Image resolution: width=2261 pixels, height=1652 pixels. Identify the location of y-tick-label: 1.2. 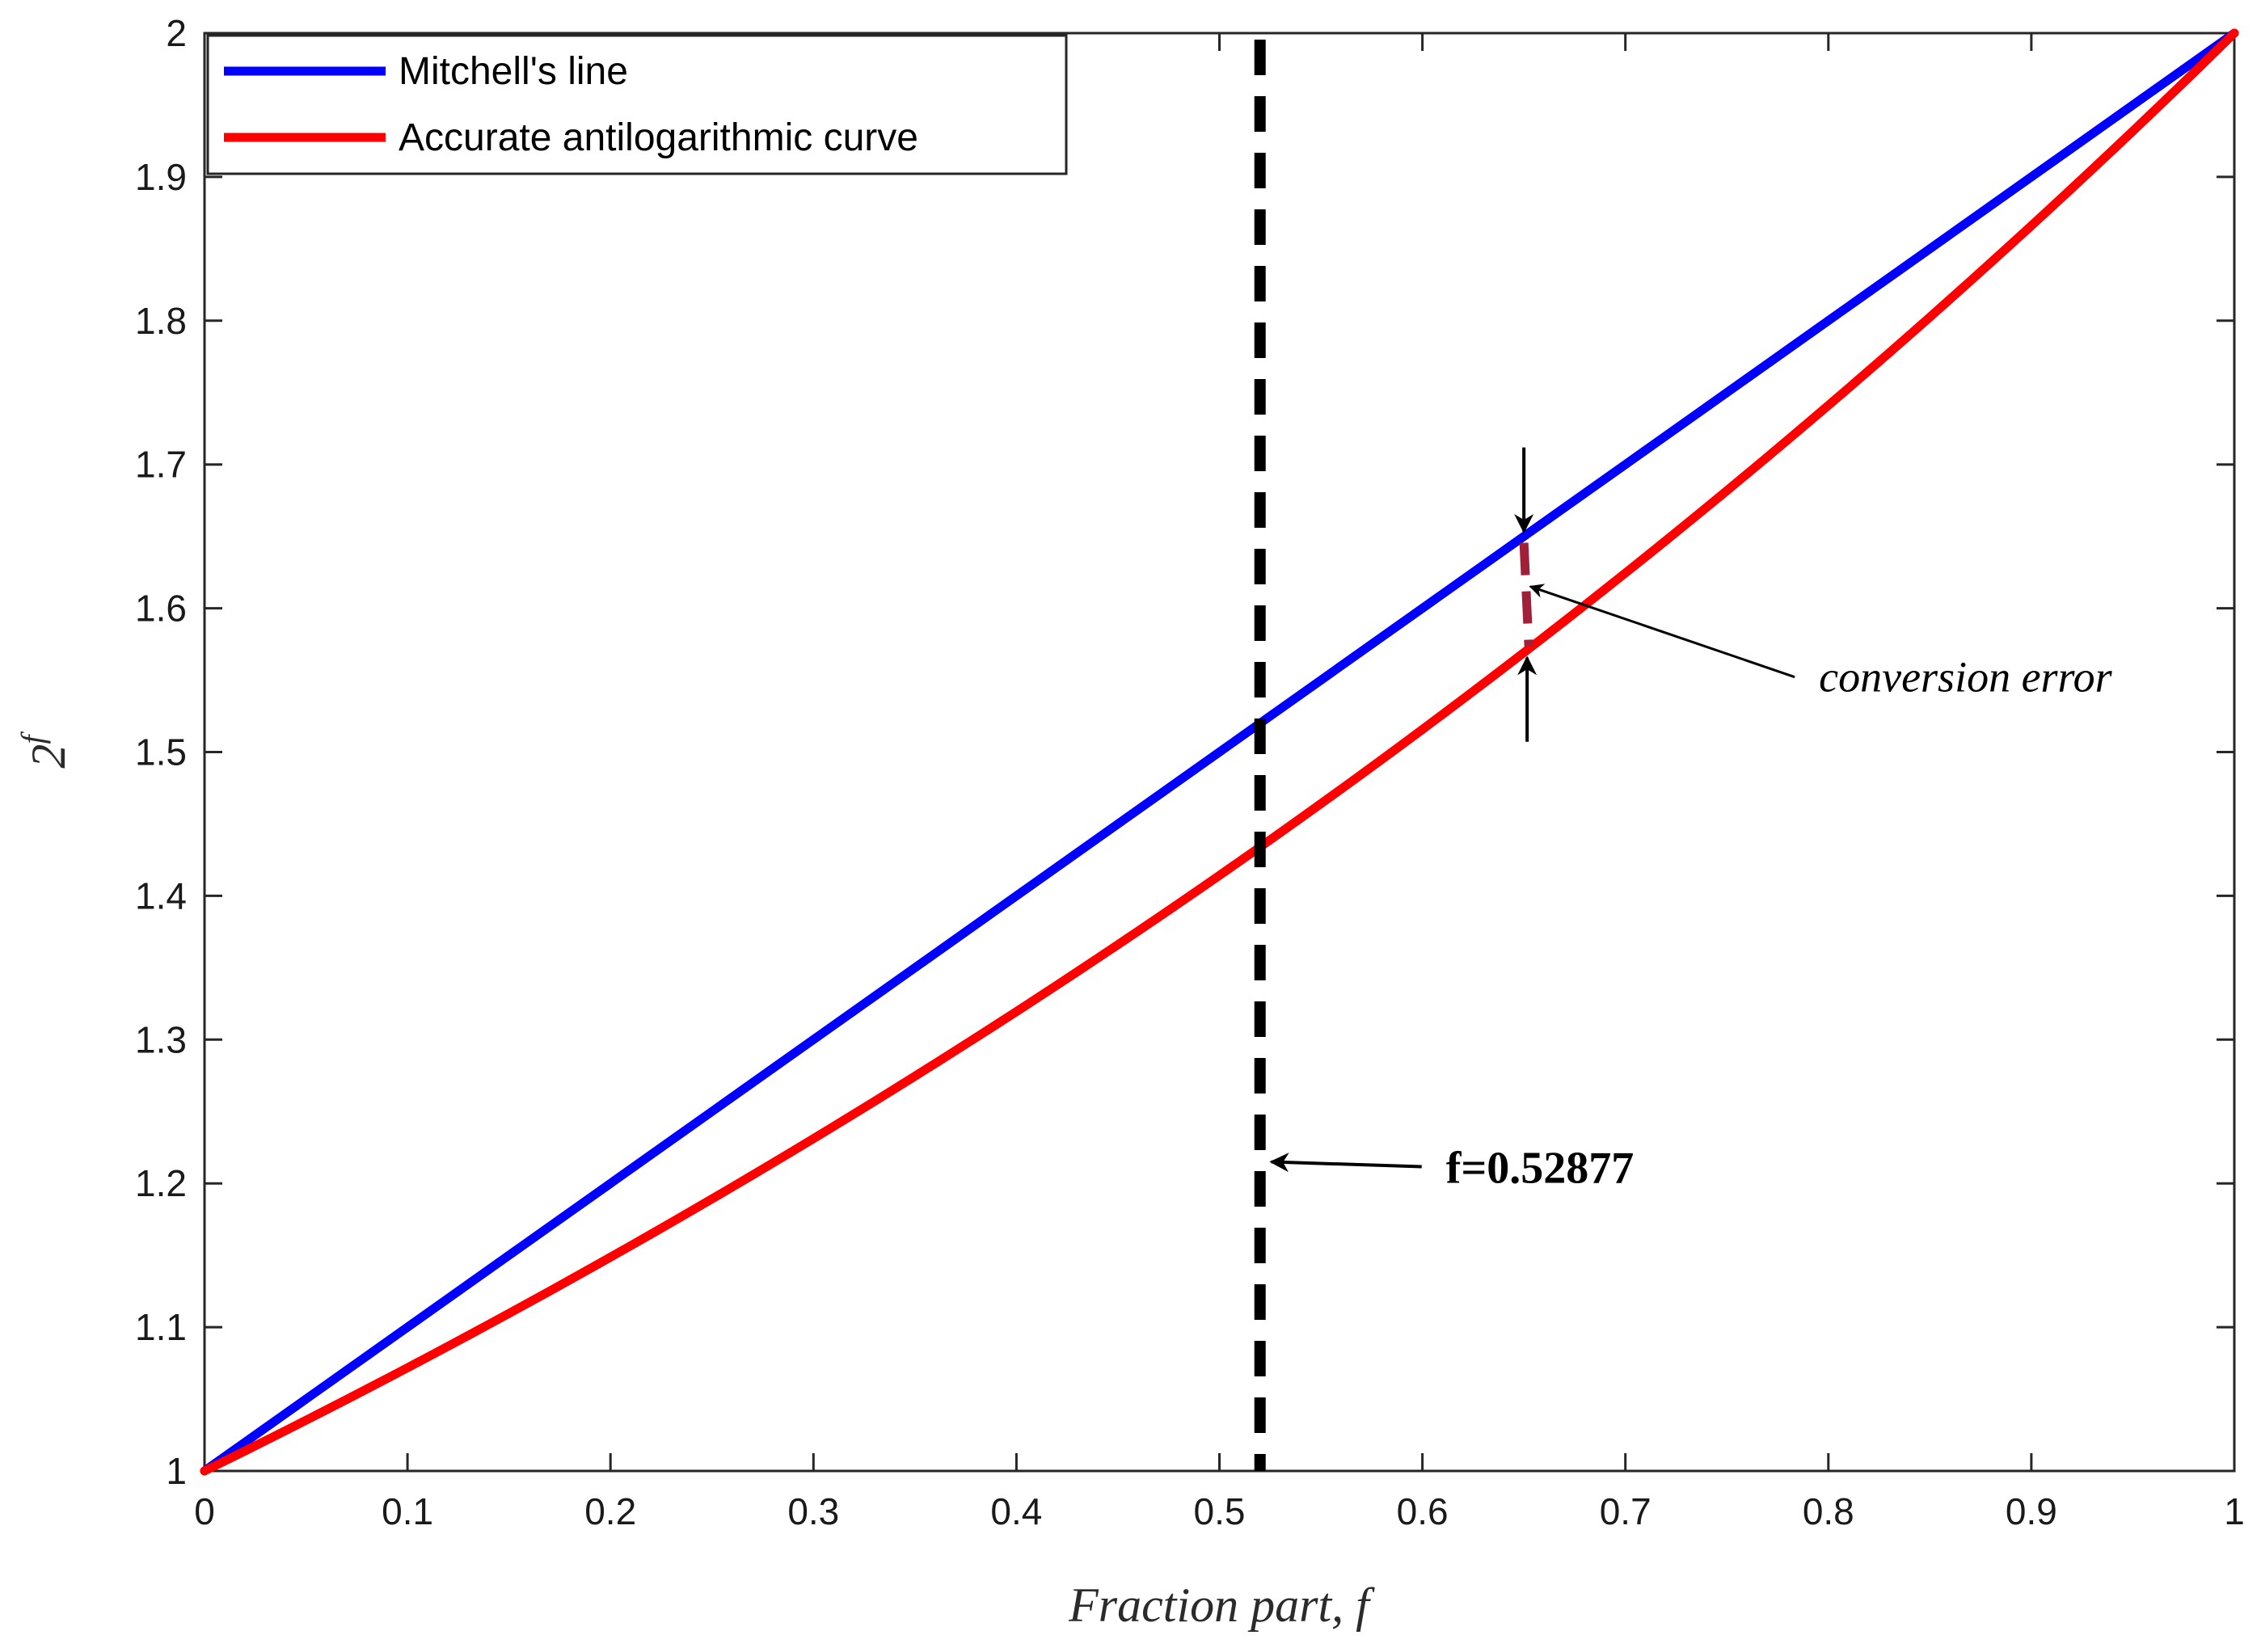
(161, 1183).